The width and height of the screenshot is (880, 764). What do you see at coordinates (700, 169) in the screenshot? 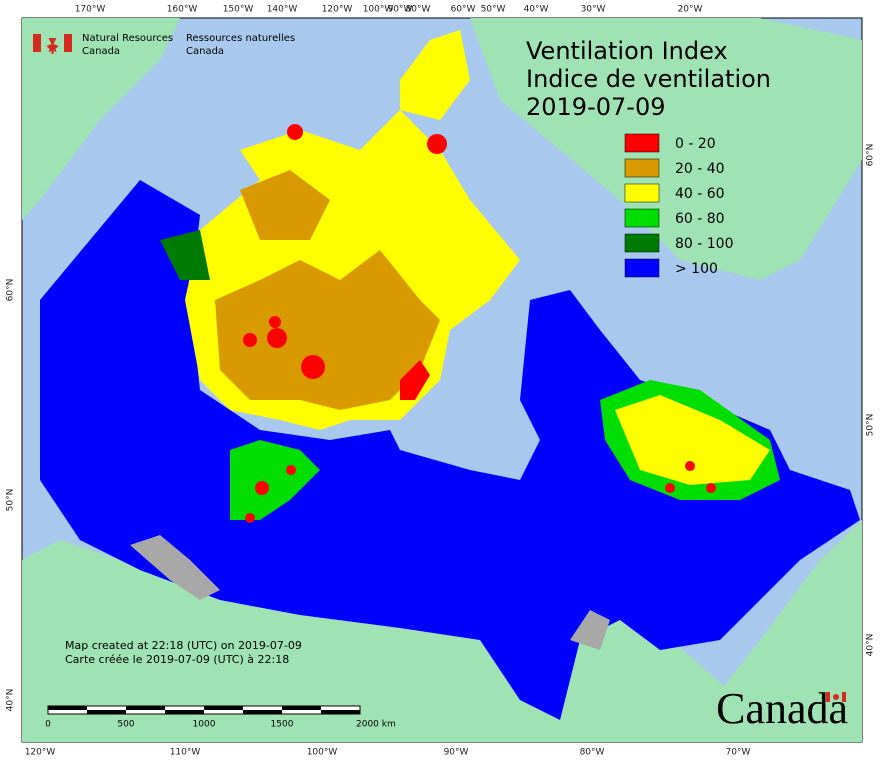
I see `legend-label: 20 - 40` at bounding box center [700, 169].